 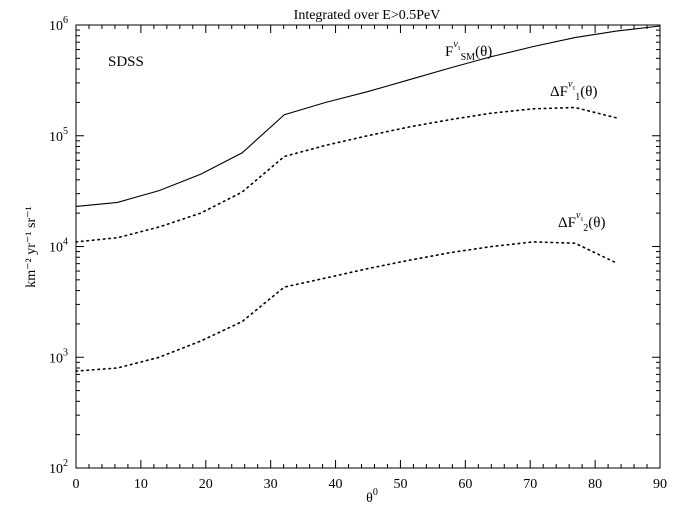 What do you see at coordinates (58, 467) in the screenshot?
I see `y-tick-label: 10²` at bounding box center [58, 467].